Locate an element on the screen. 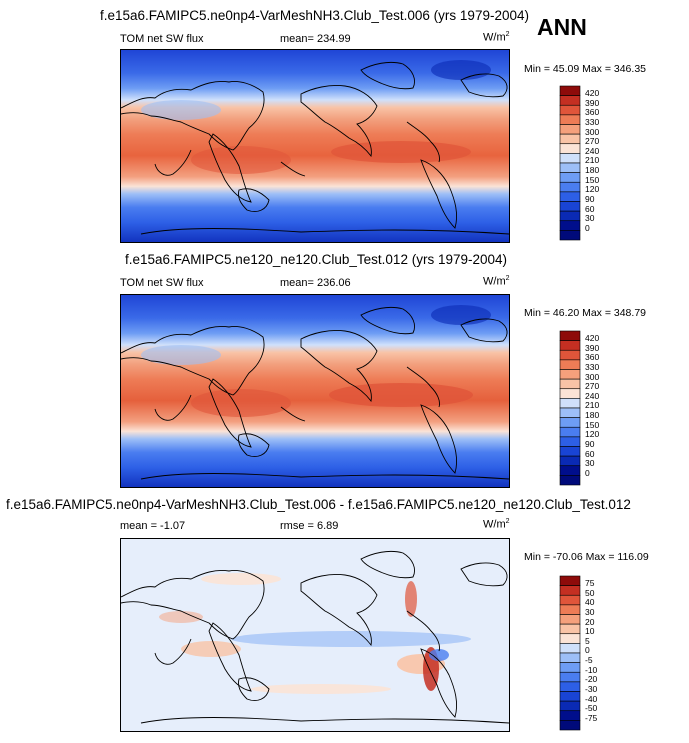 The width and height of the screenshot is (689, 743). colorbar-tick-label: 75 is located at coordinates (590, 583).